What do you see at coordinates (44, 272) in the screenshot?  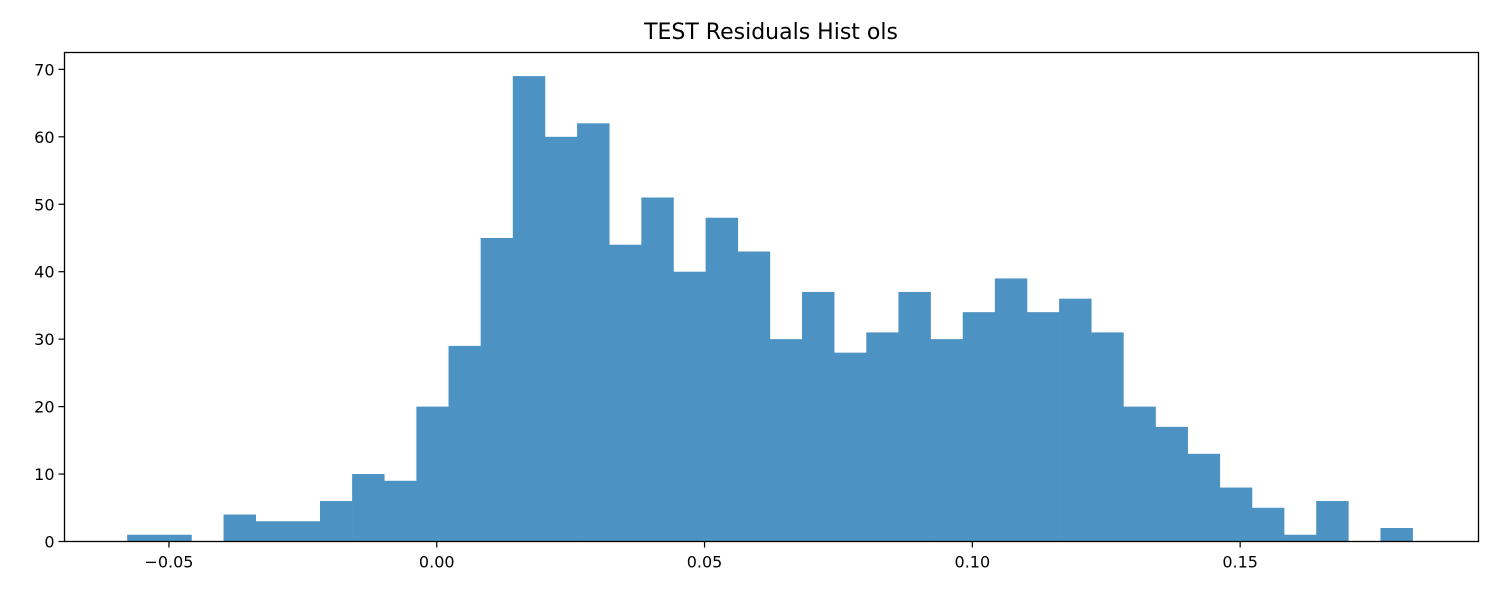 I see `y-tick-label: 40` at bounding box center [44, 272].